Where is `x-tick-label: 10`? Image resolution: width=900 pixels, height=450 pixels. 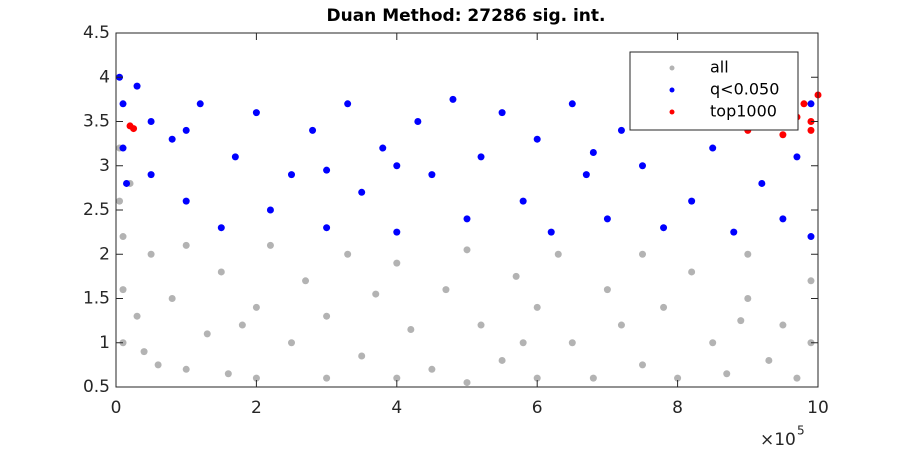 x-tick-label: 10 is located at coordinates (818, 408).